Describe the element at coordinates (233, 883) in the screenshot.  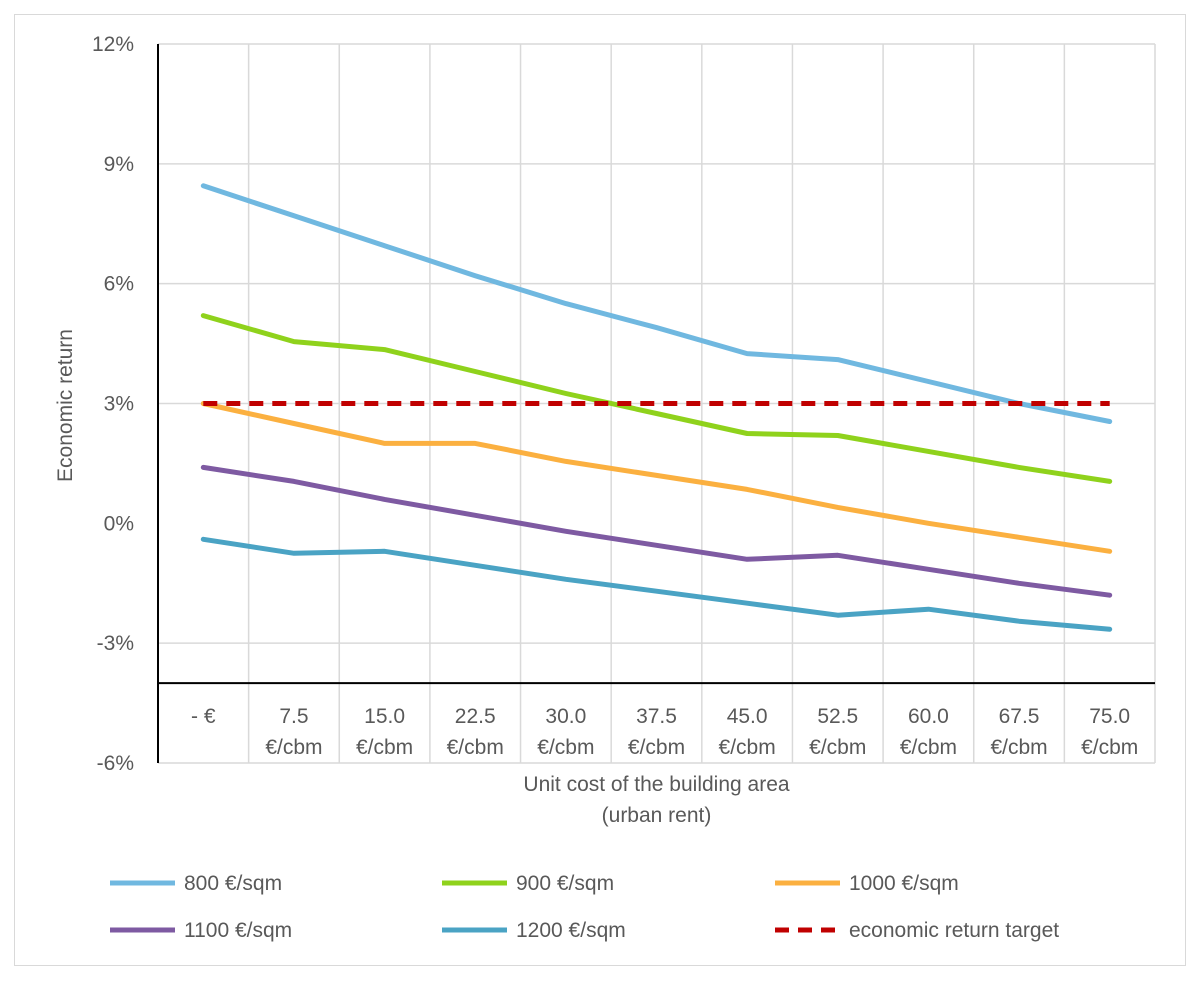
I see `legend-label-0: 800 €/sqm` at that location.